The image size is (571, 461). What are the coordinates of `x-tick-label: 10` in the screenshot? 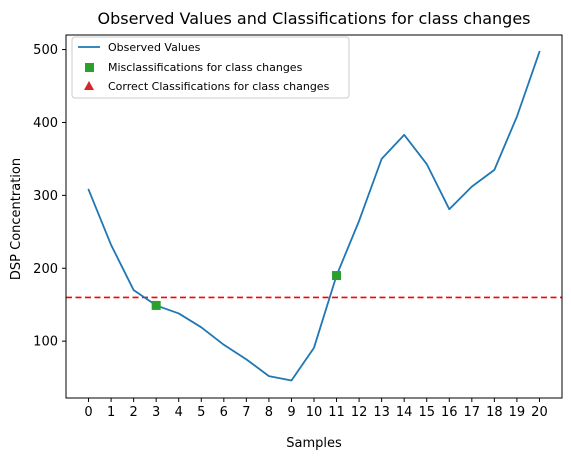 It's located at (314, 412).